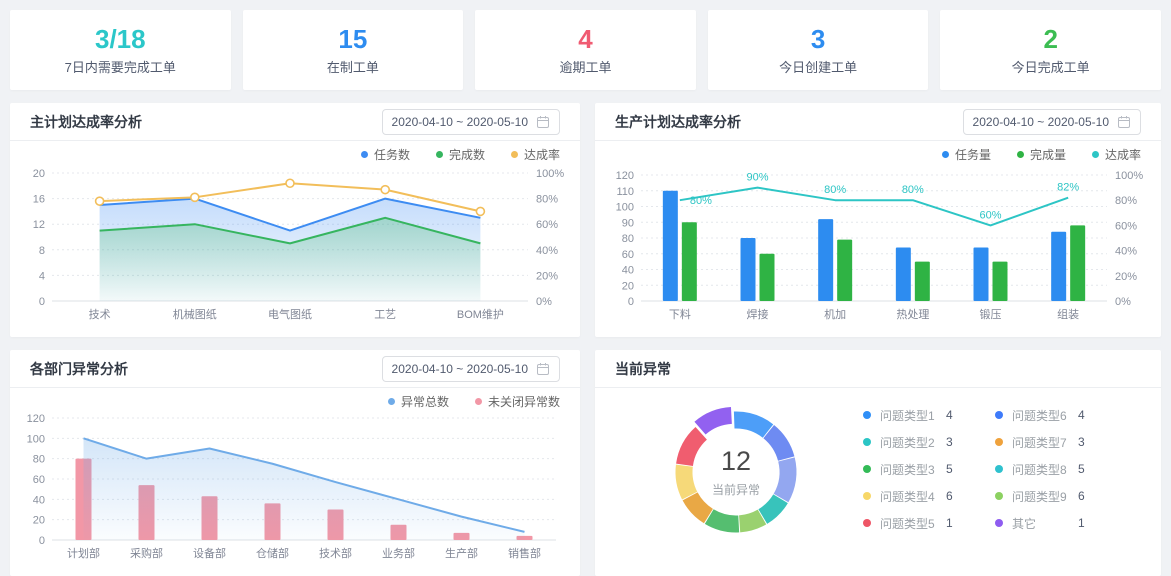 The height and width of the screenshot is (576, 1171). I want to click on stat-card-1: 3/18 7日内需要完成工单, so click(120, 50).